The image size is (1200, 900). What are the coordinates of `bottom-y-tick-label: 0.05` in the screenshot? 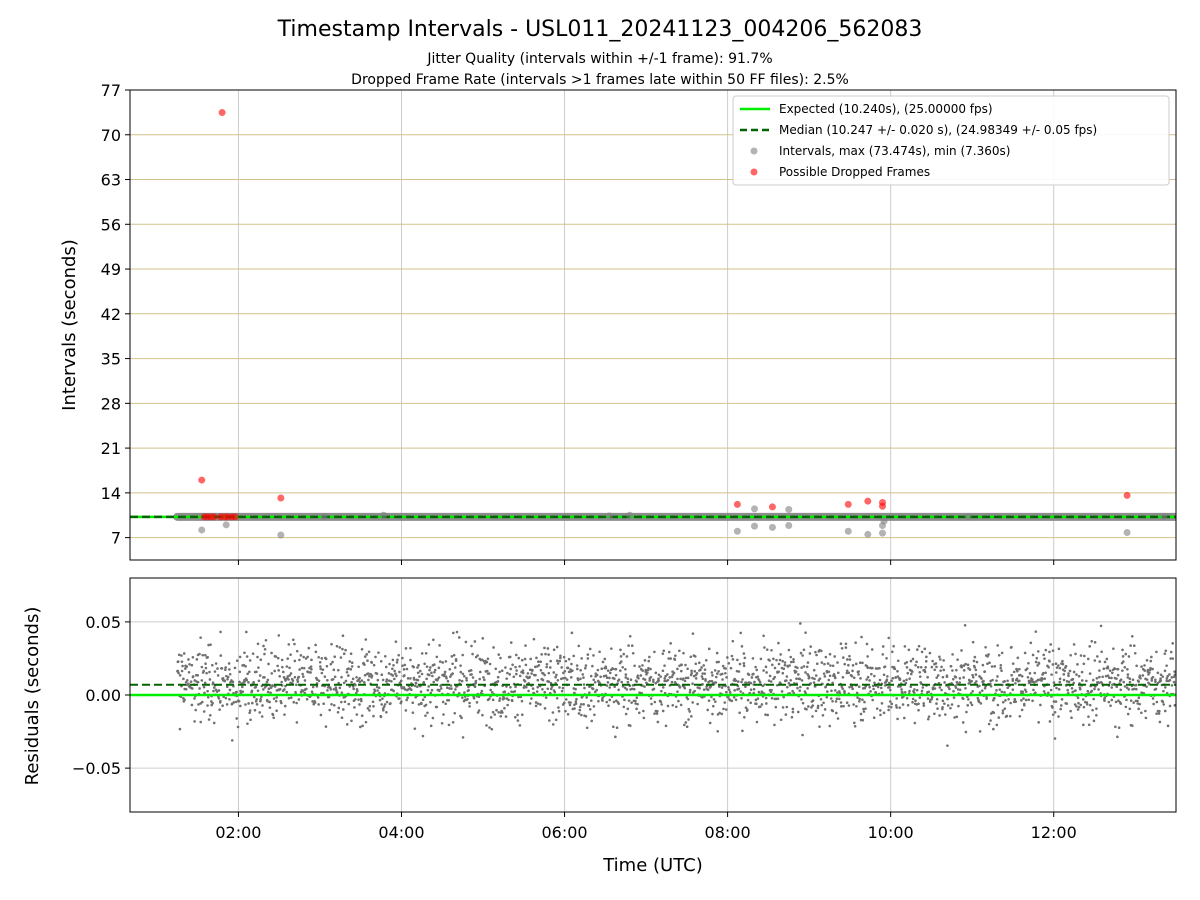 It's located at (103, 622).